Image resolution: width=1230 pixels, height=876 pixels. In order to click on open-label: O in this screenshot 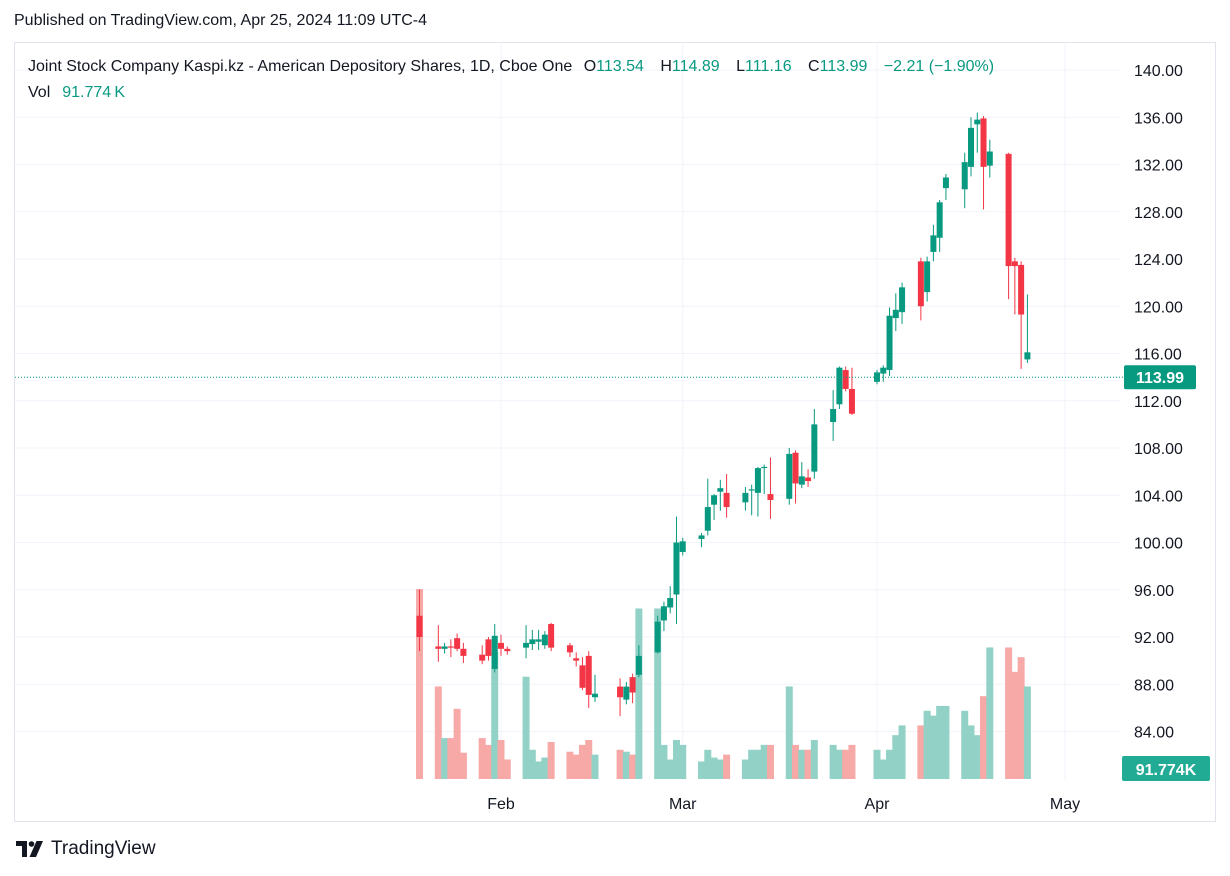, I will do `click(590, 66)`.